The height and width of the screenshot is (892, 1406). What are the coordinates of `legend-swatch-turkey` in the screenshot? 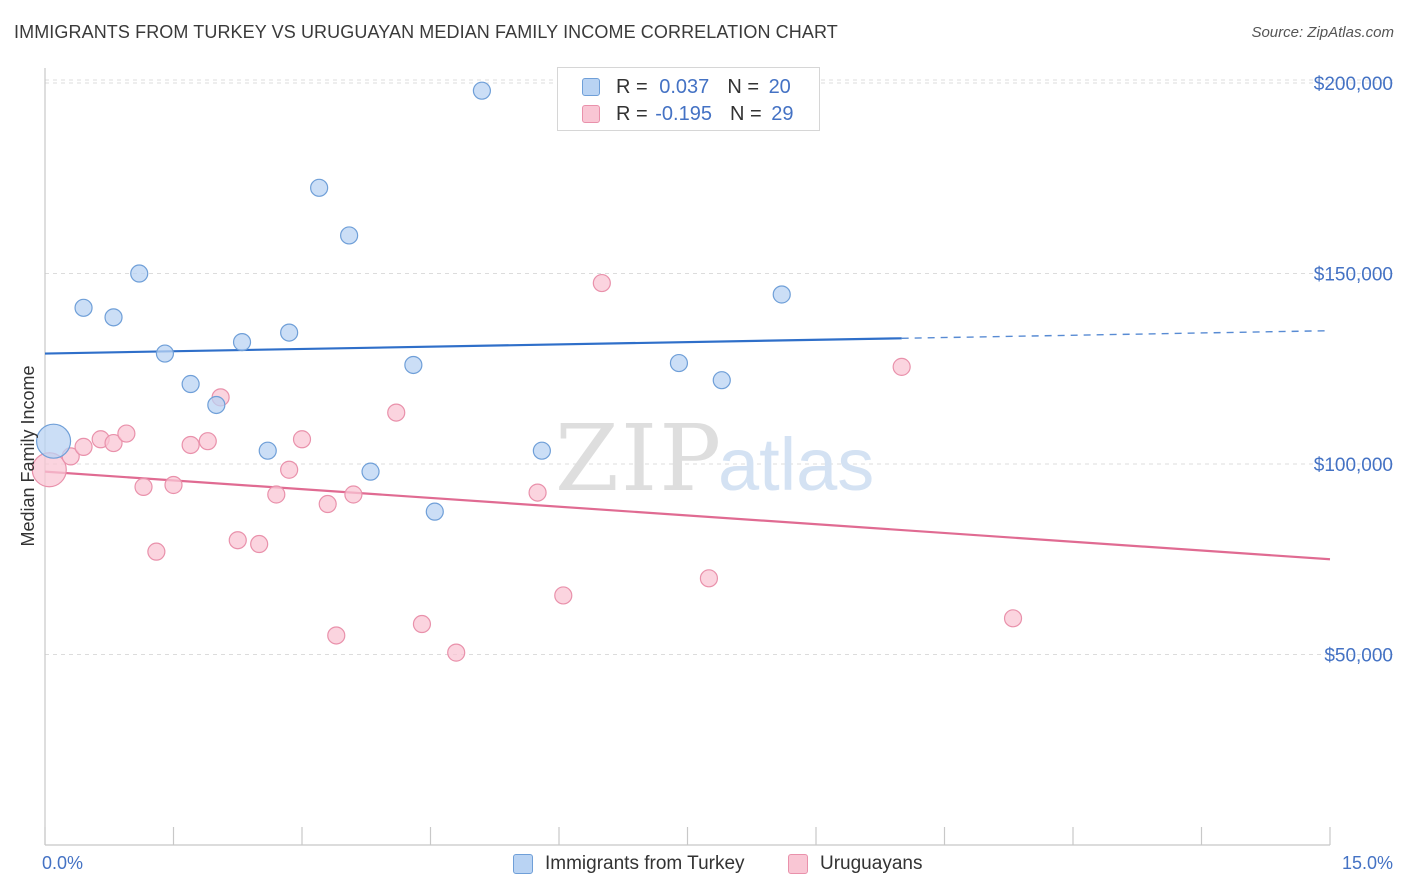 It's located at (591, 87).